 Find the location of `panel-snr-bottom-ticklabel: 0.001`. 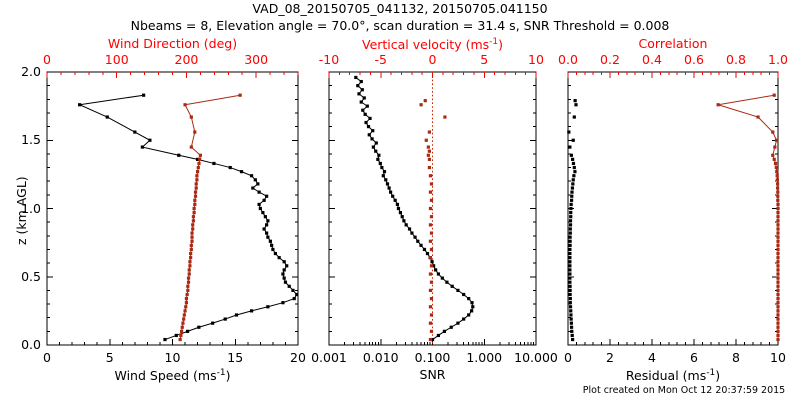

panel-snr-bottom-ticklabel: 0.001 is located at coordinates (329, 357).